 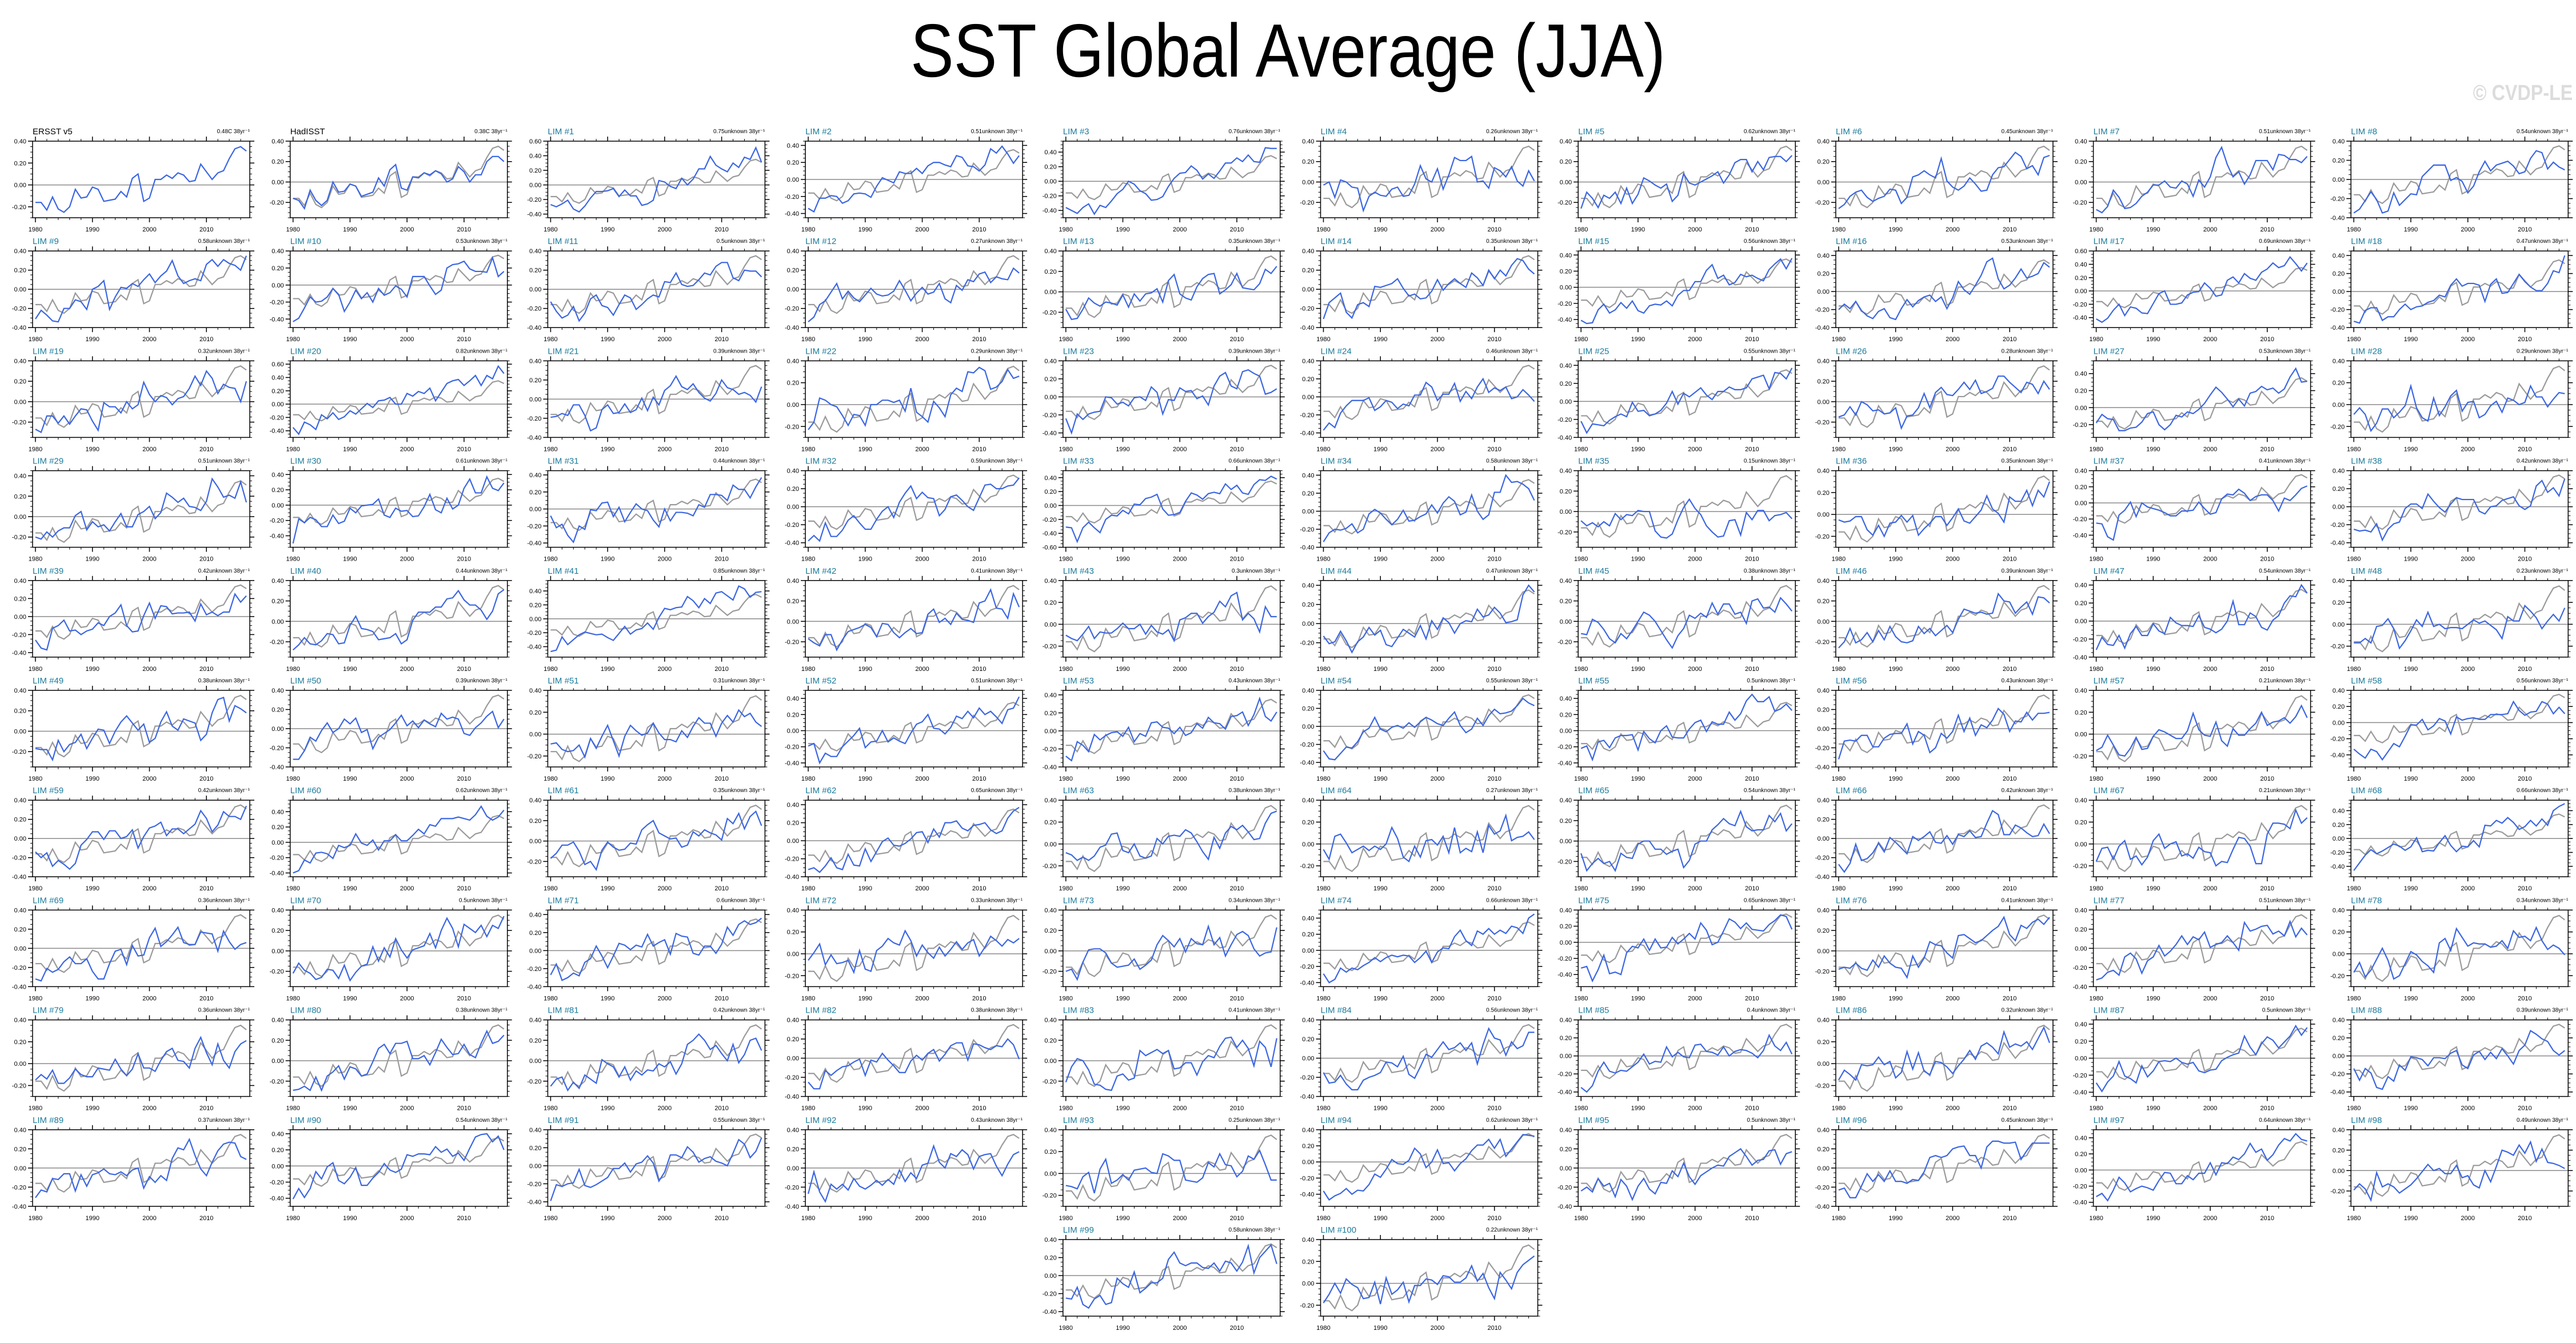 I want to click on trend-label: 0.45unknown 38yr⁻¹, so click(x=2028, y=132).